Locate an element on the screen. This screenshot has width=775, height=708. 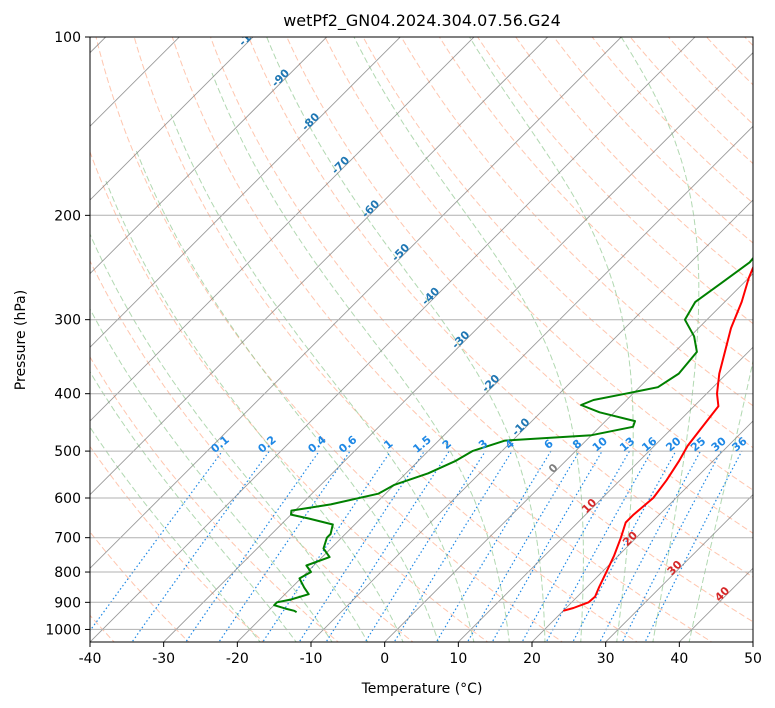
x-tick-label: -40 is located at coordinates (90, 659).